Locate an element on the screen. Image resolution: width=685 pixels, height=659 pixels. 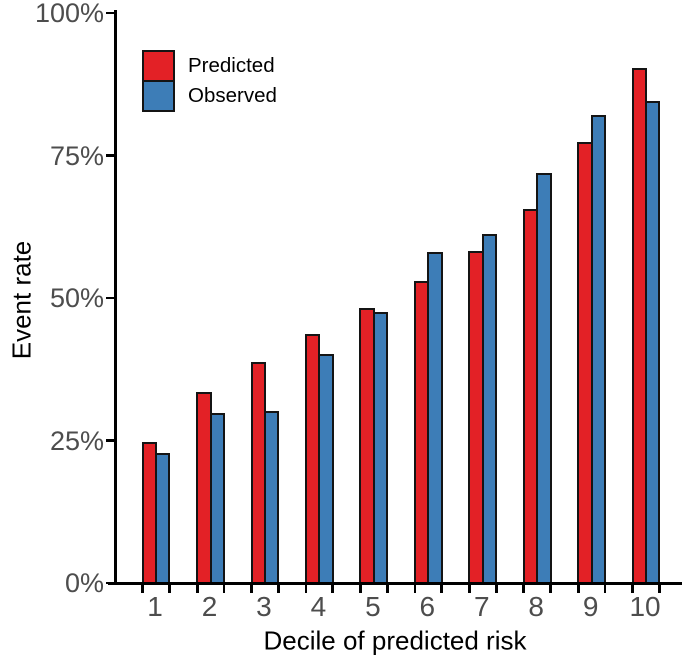
legend-item-predicted: Predicted is located at coordinates (209, 65).